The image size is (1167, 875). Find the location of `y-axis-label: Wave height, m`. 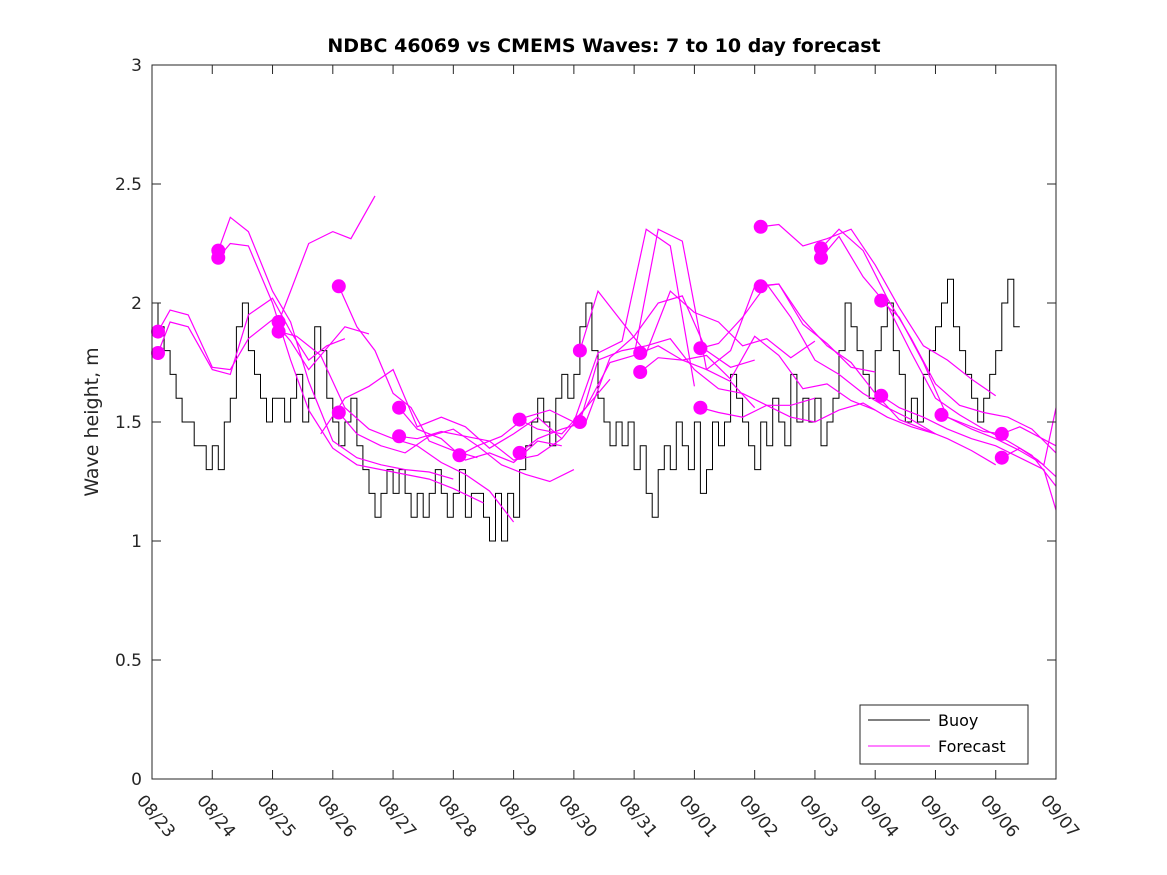

y-axis-label: Wave height, m is located at coordinates (92, 421).